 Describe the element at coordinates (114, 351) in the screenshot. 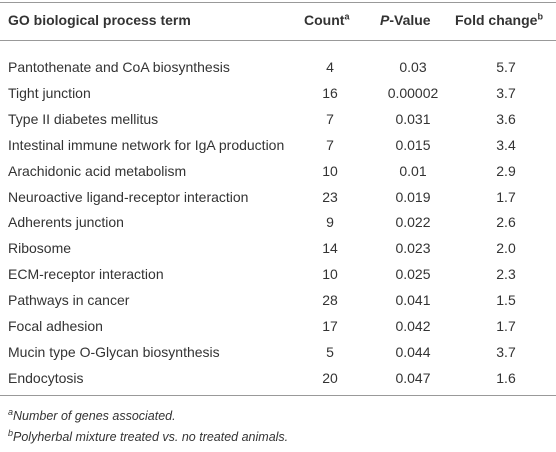

I see `term-cell: Mucin type O-Glycan biosynthesis` at that location.